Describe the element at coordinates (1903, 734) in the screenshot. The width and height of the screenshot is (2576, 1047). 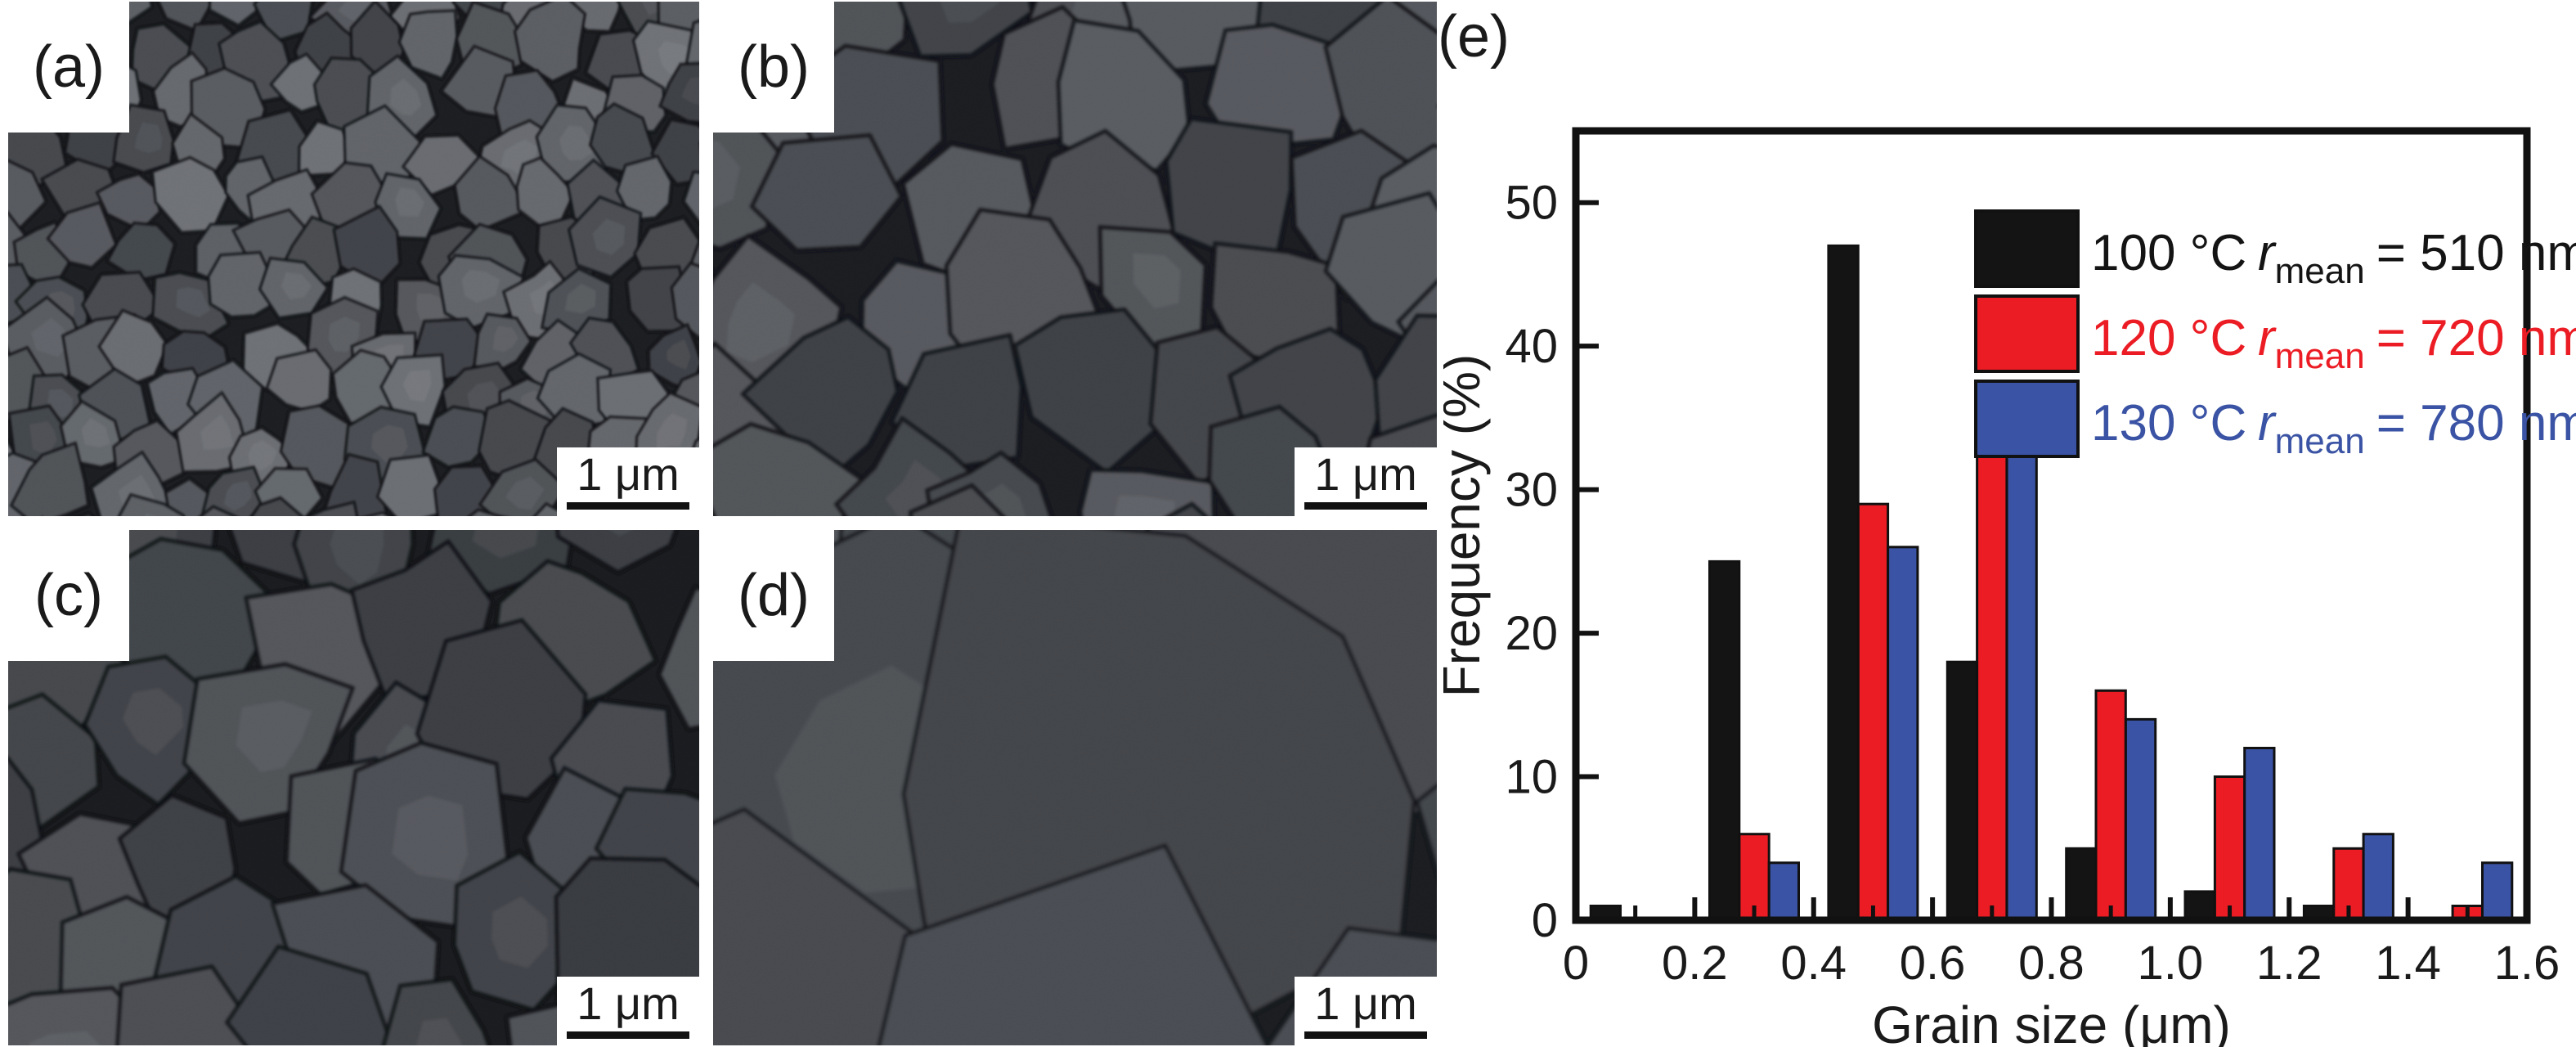
I see `bar-130°C-bin2` at that location.